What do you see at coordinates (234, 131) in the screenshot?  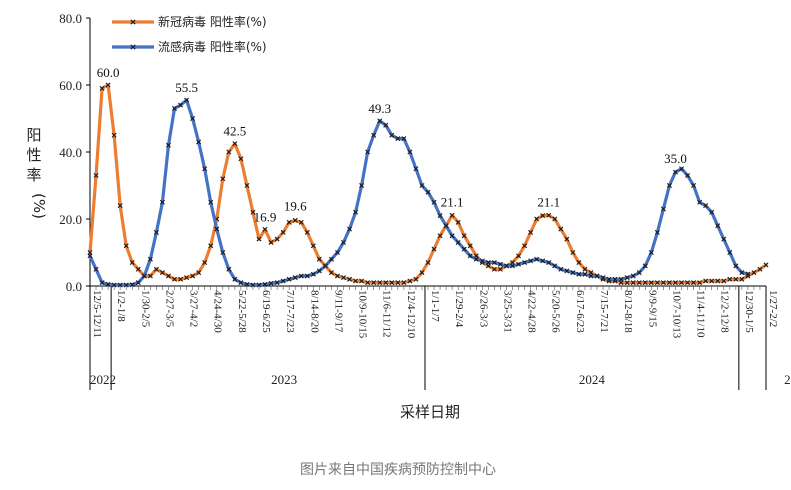 I see `data-label: 42.5` at bounding box center [234, 131].